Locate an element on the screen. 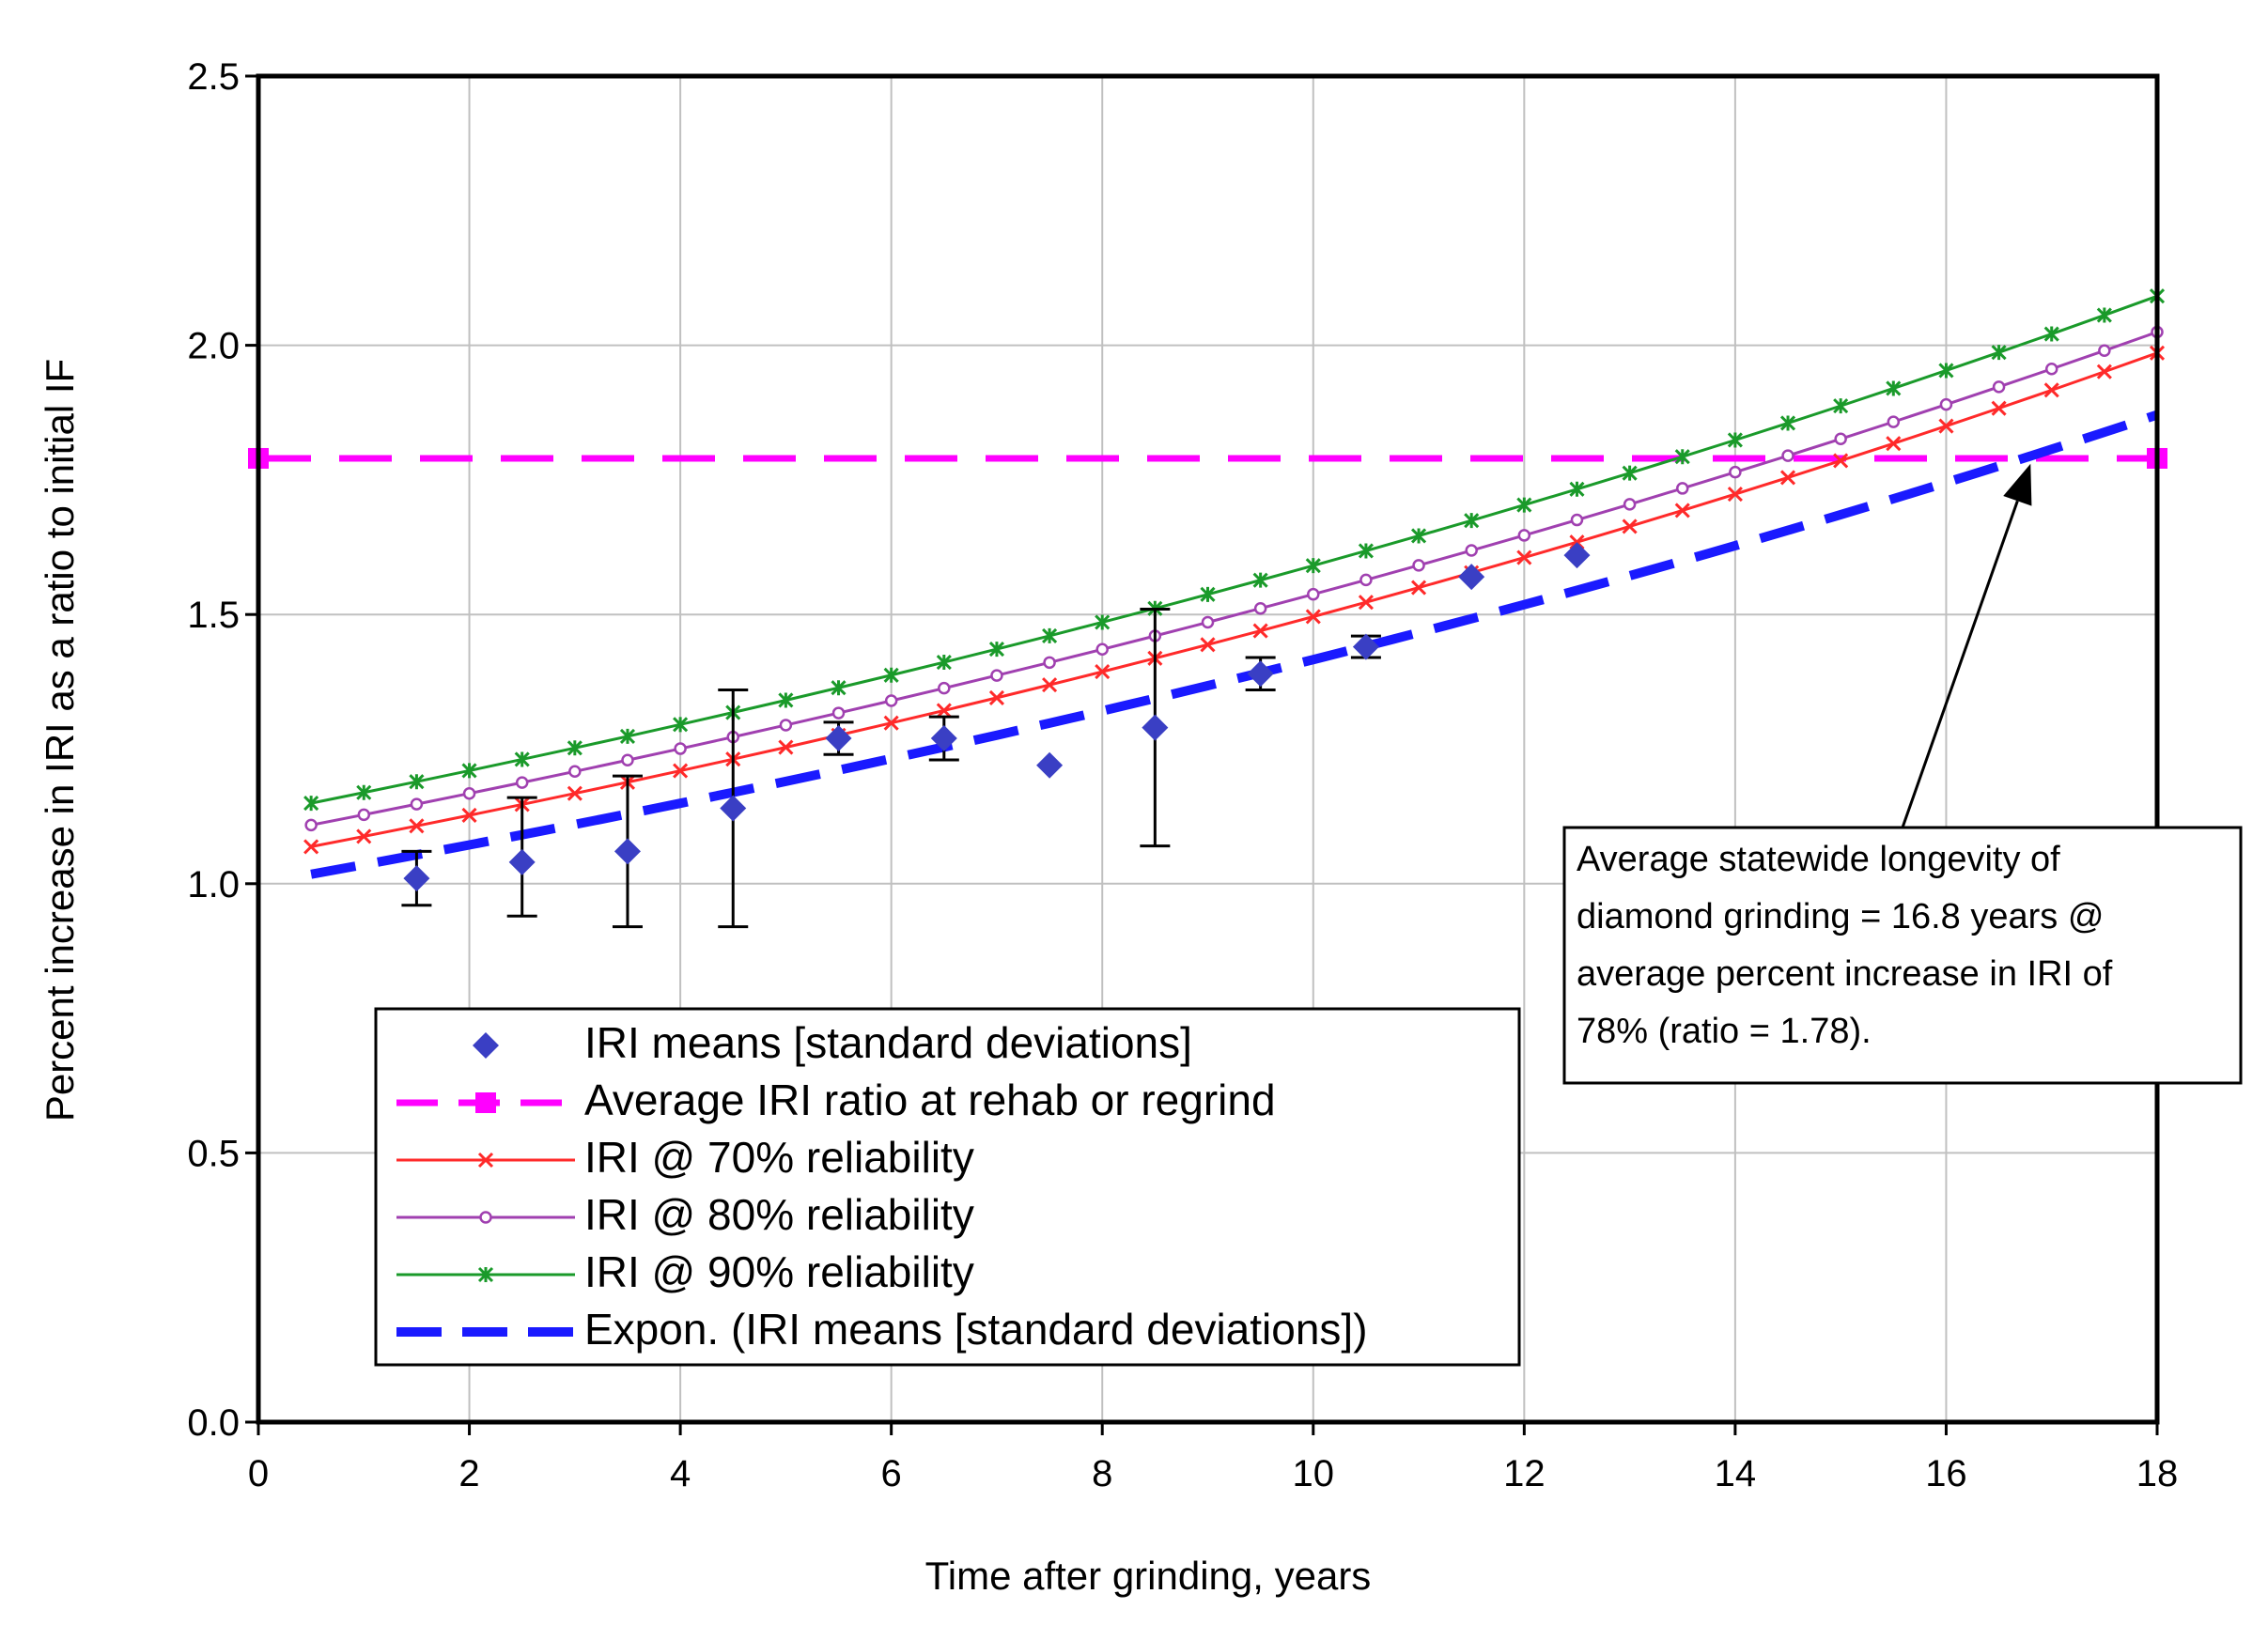 The width and height of the screenshot is (2268, 1625). y-tick-label: 0.0 is located at coordinates (213, 1423).